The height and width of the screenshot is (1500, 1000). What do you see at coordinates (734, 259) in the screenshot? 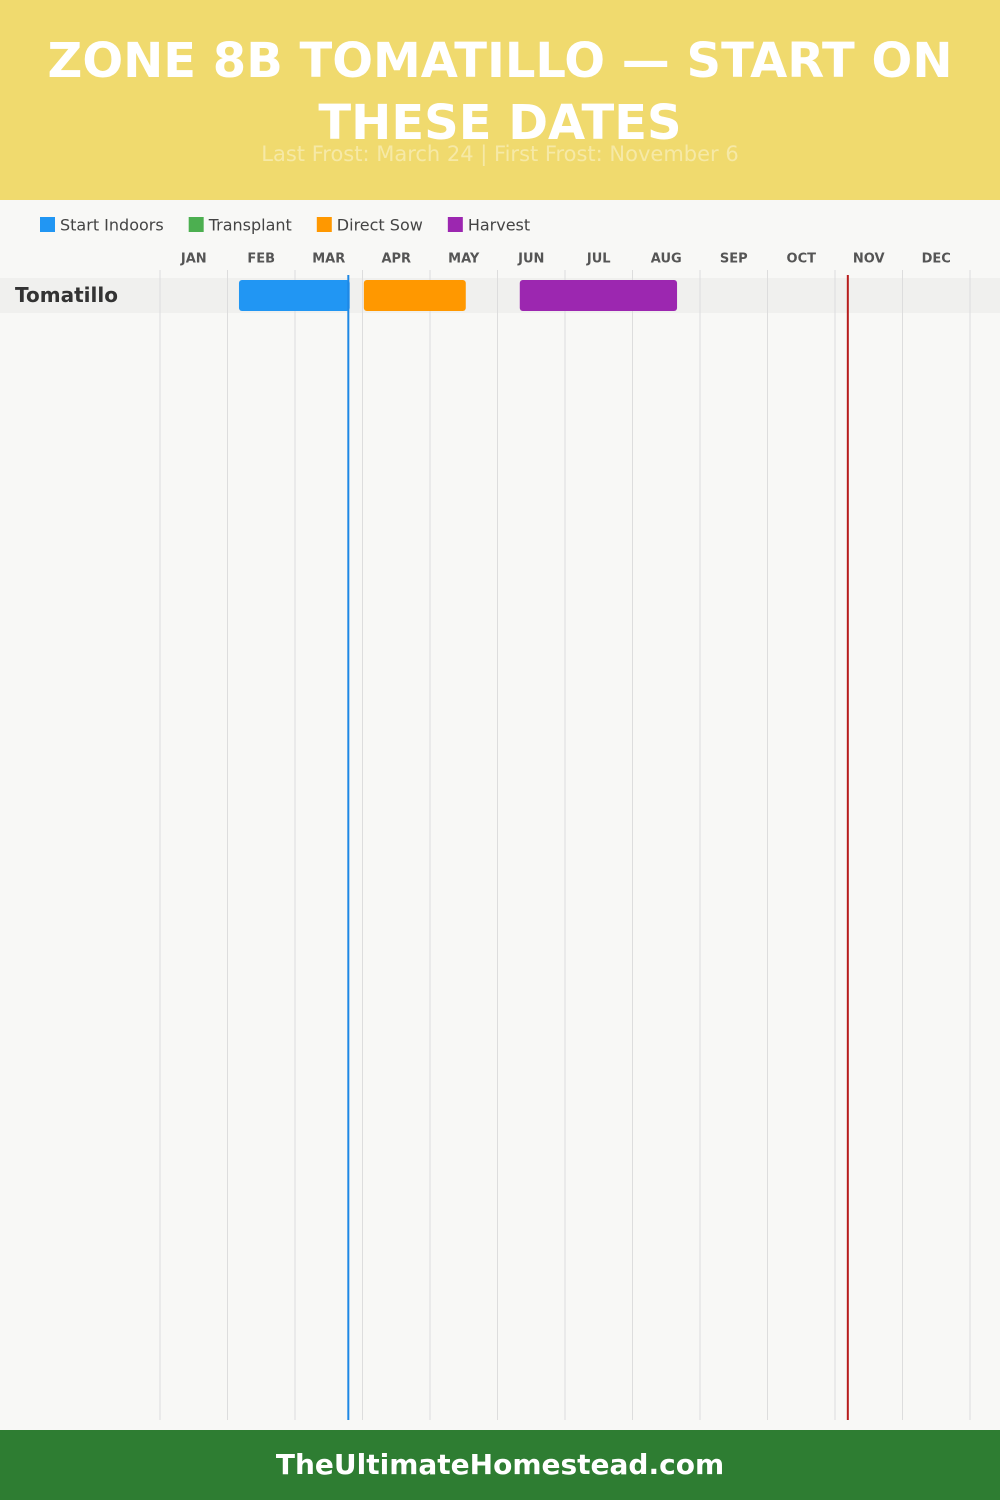
I see `month-label: SEP` at bounding box center [734, 259].